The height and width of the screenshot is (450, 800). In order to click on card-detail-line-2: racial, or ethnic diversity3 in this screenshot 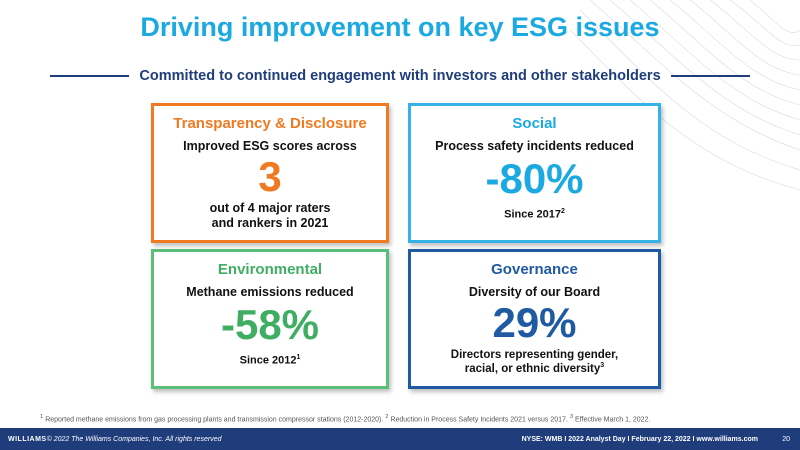, I will do `click(534, 368)`.